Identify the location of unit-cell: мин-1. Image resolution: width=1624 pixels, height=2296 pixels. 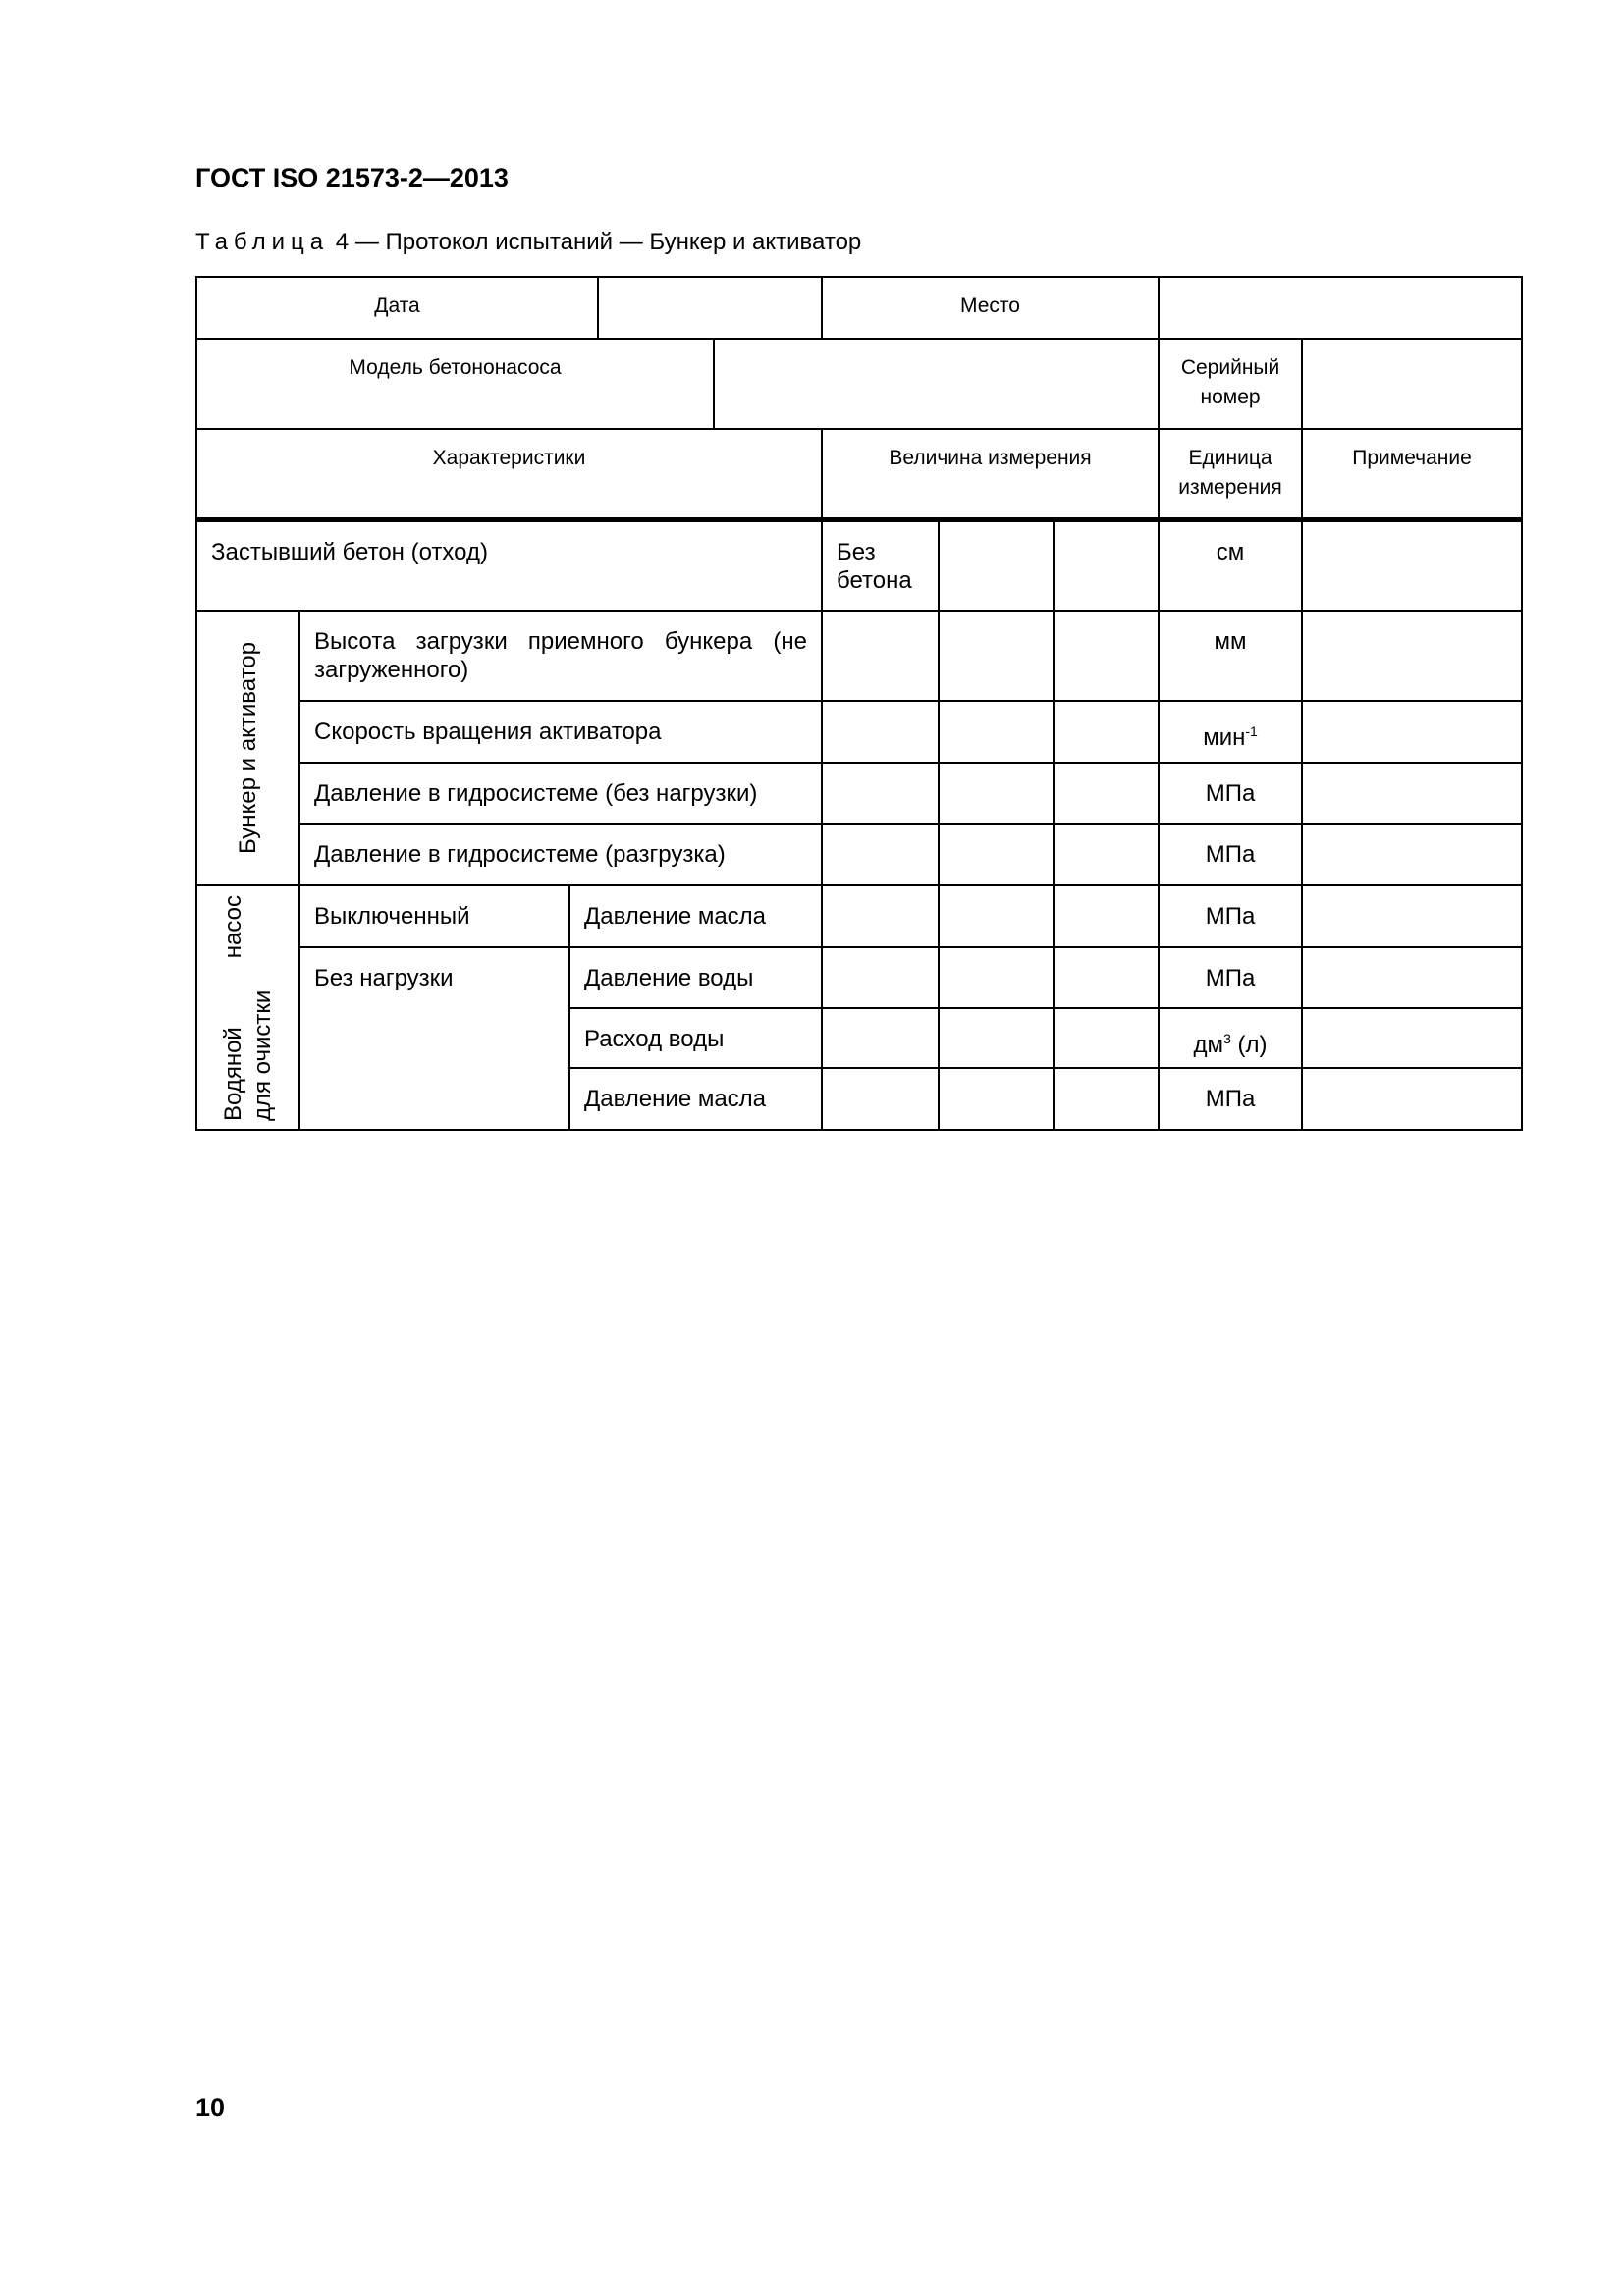
(1231, 732).